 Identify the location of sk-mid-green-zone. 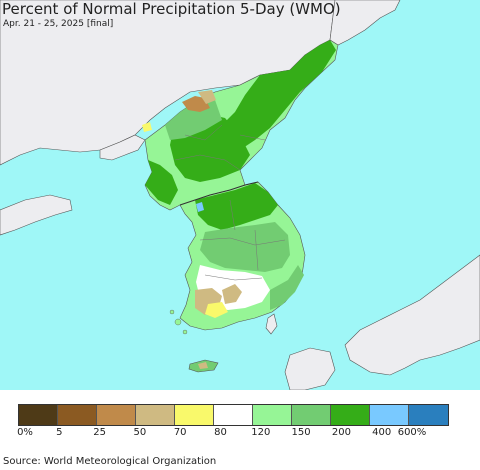
(245, 247).